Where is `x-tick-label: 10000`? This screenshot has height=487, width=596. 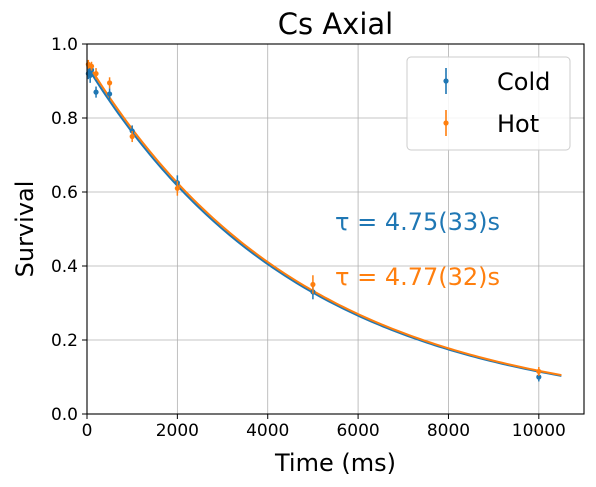
x-tick-label: 10000 is located at coordinates (539, 431).